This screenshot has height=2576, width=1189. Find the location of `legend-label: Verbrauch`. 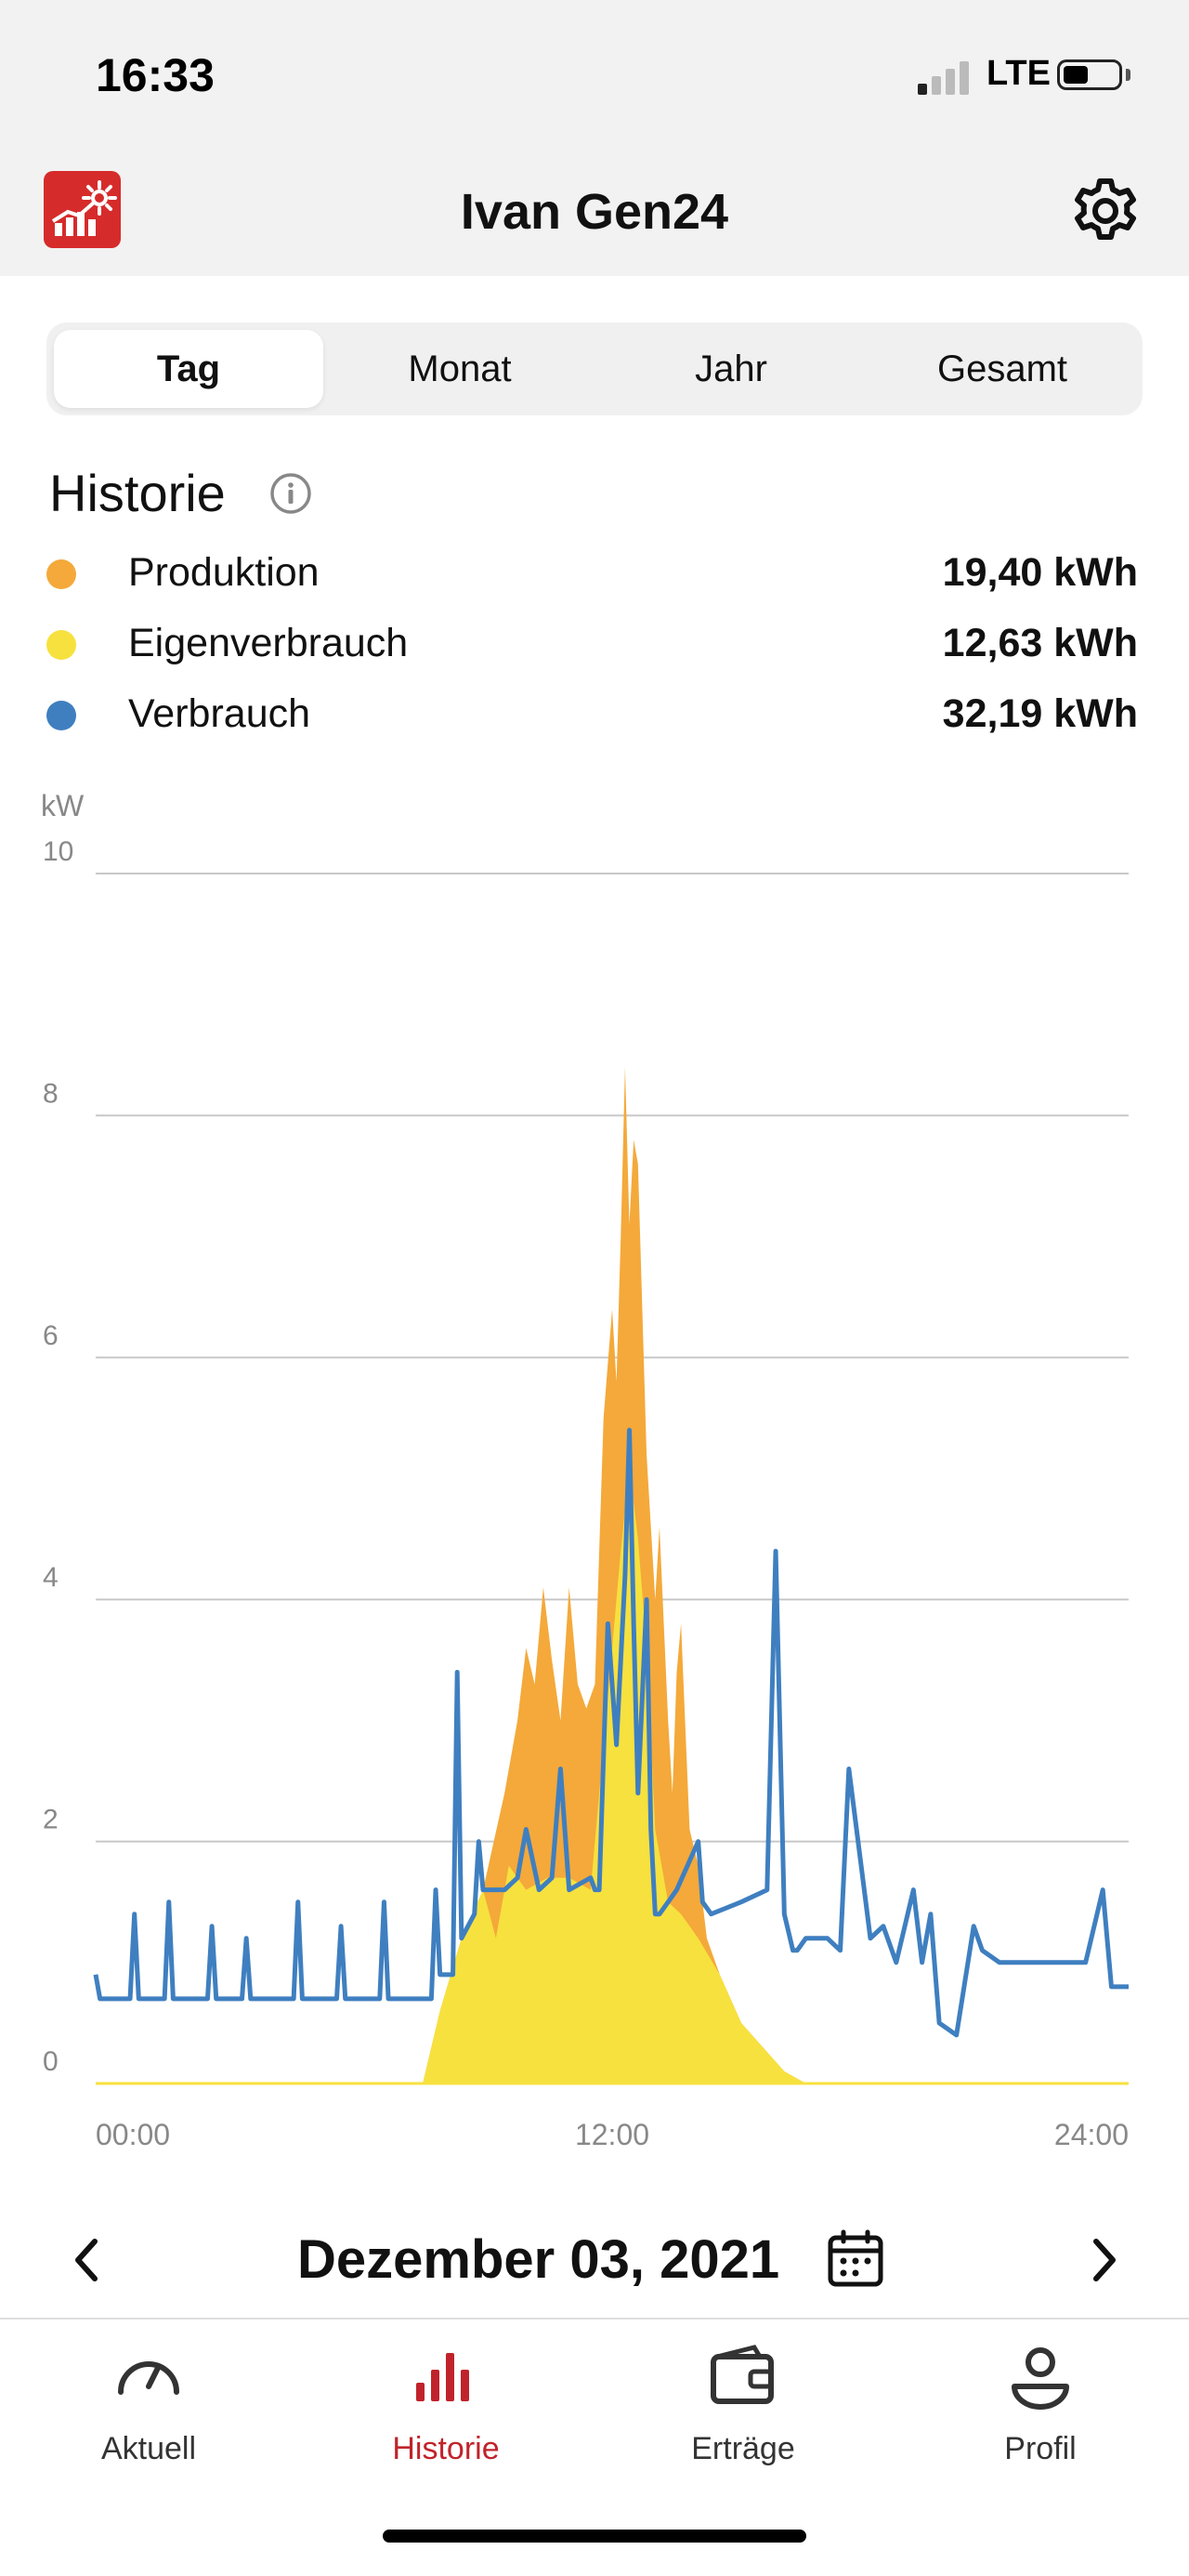

legend-label: Verbrauch is located at coordinates (219, 713).